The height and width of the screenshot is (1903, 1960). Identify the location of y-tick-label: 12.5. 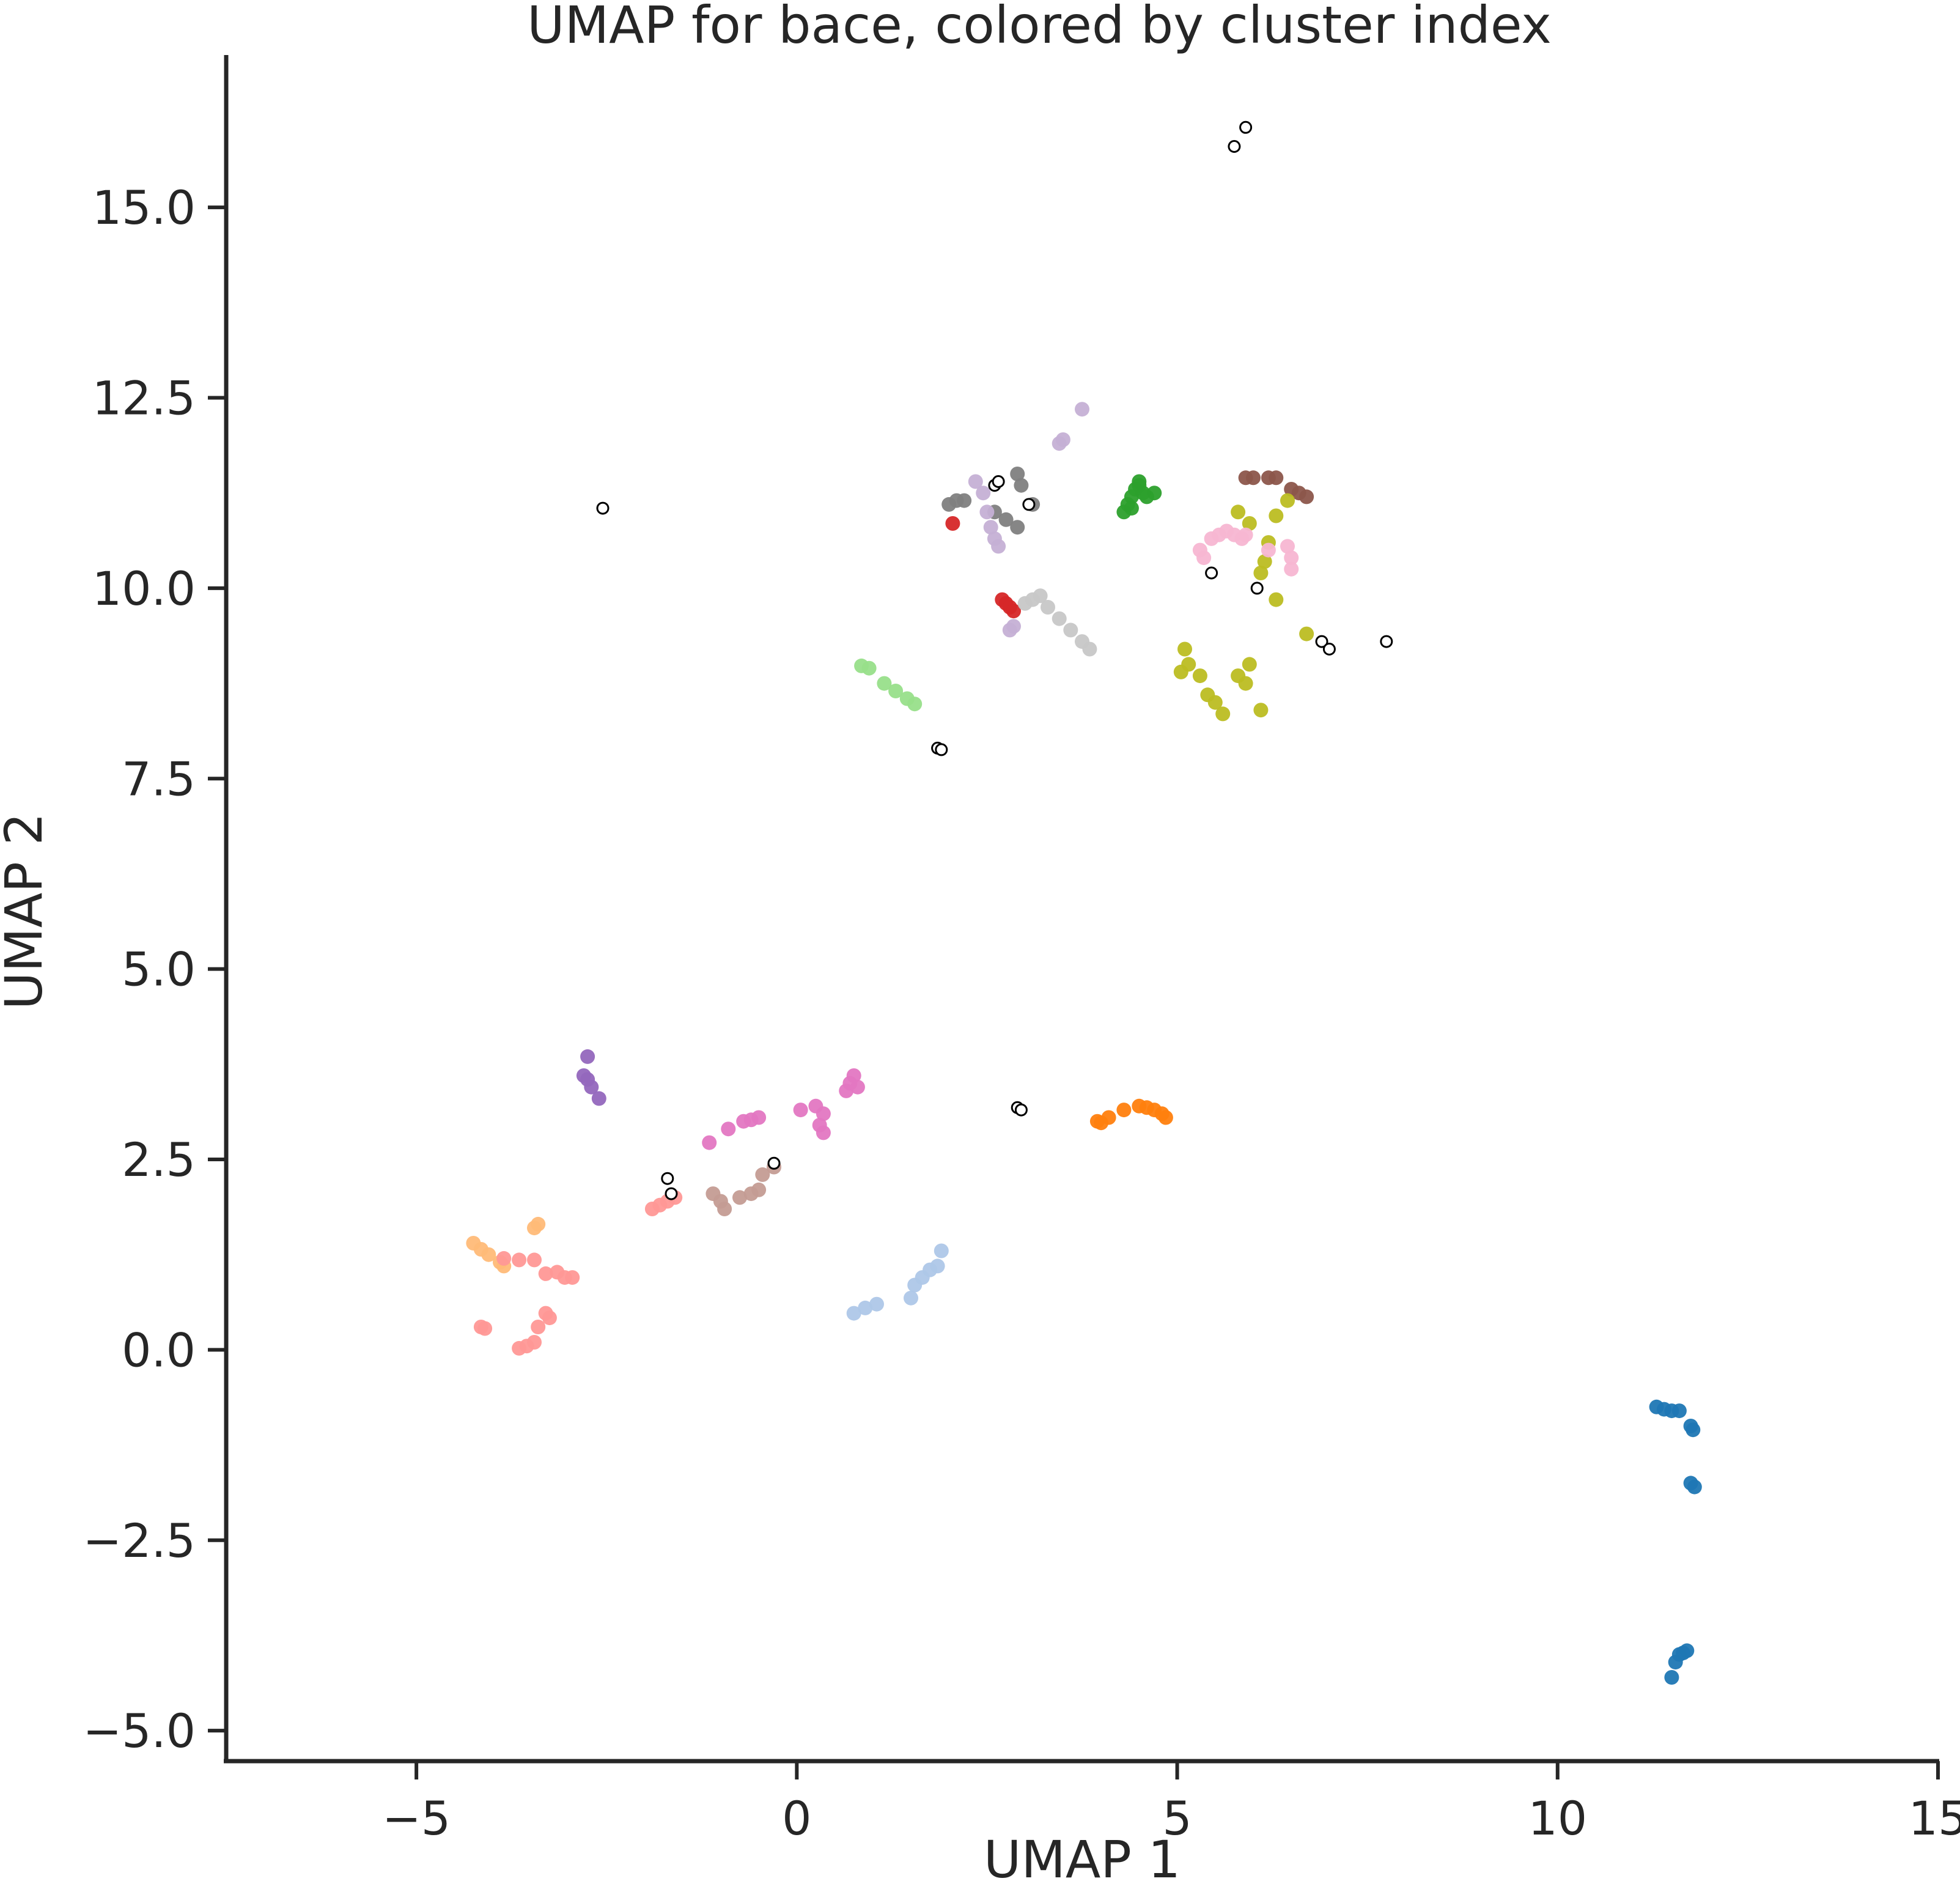
(144, 398).